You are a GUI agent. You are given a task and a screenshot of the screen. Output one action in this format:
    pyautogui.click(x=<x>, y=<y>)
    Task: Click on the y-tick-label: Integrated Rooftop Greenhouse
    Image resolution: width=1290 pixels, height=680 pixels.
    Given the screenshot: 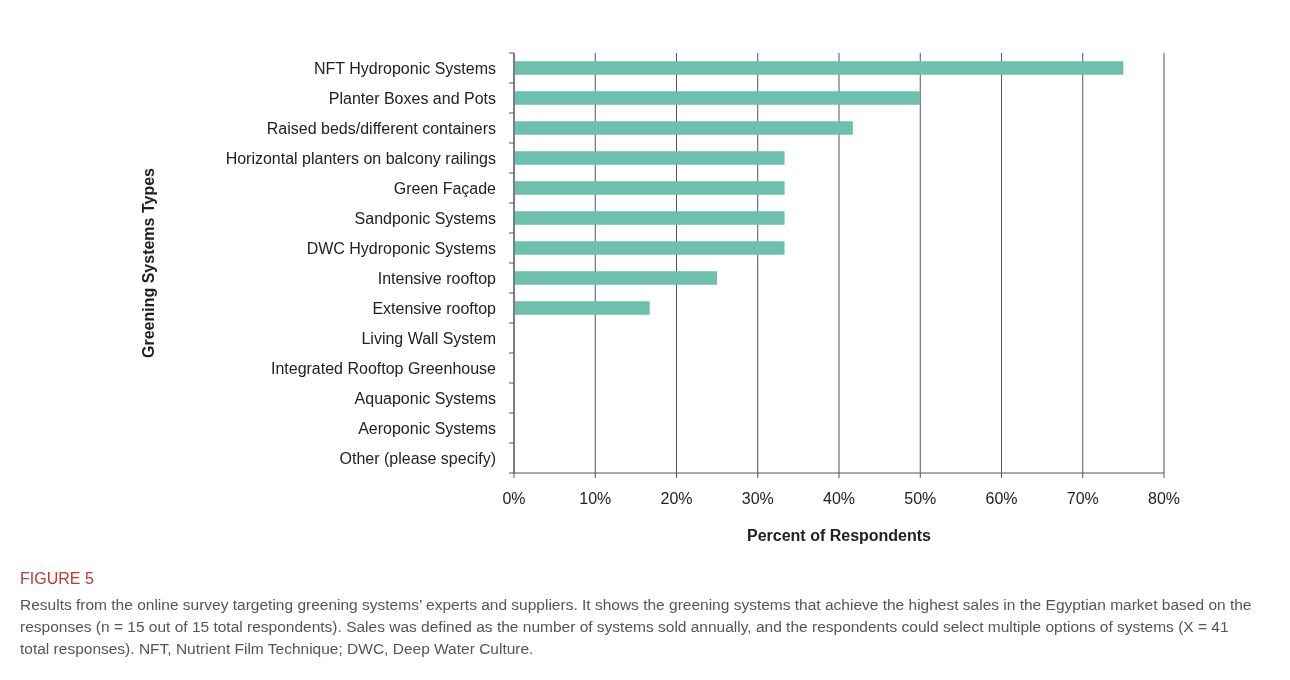 What is the action you would take?
    pyautogui.click(x=383, y=368)
    